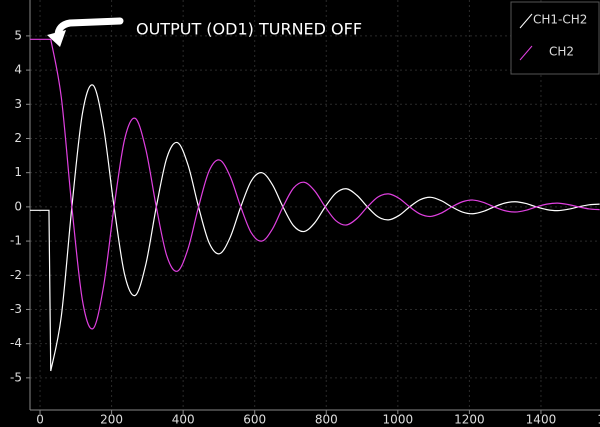 Image resolution: width=600 pixels, height=427 pixels. I want to click on legend: CH1-CH2 CH2, so click(555, 38).